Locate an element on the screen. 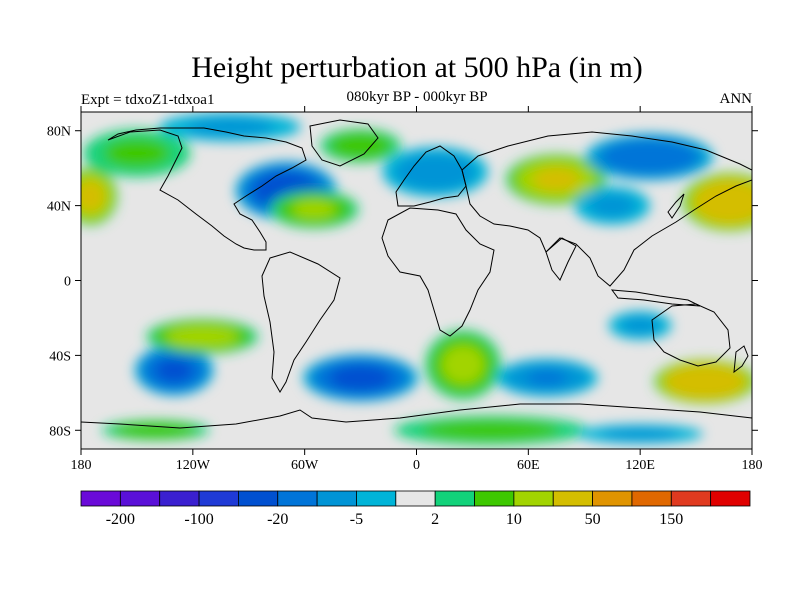 Image resolution: width=800 pixels, height=600 pixels. lon-tick-label: 120W is located at coordinates (193, 465).